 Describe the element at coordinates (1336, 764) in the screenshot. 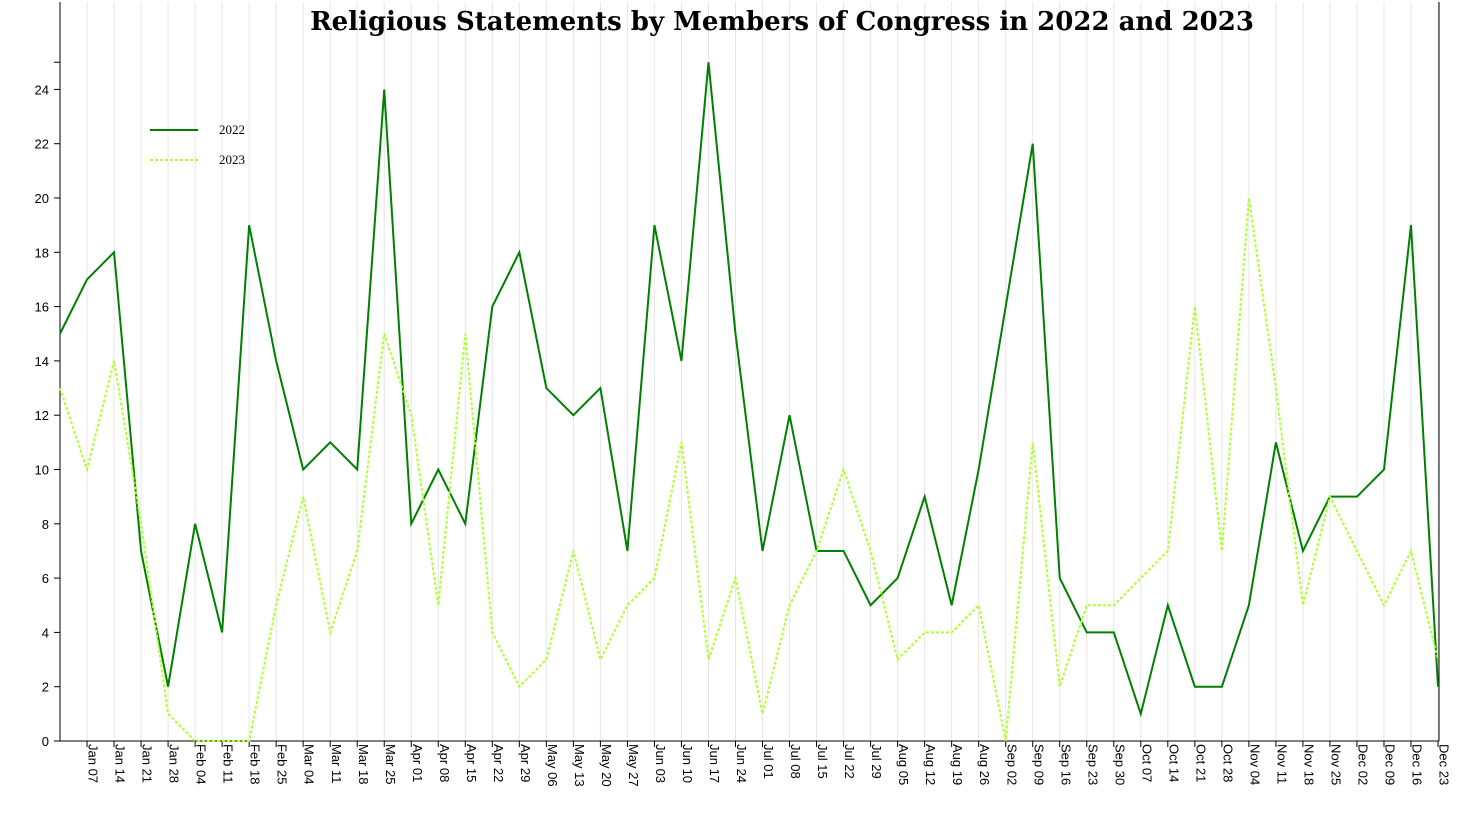

I see `x-tick-label: Nov 25` at that location.